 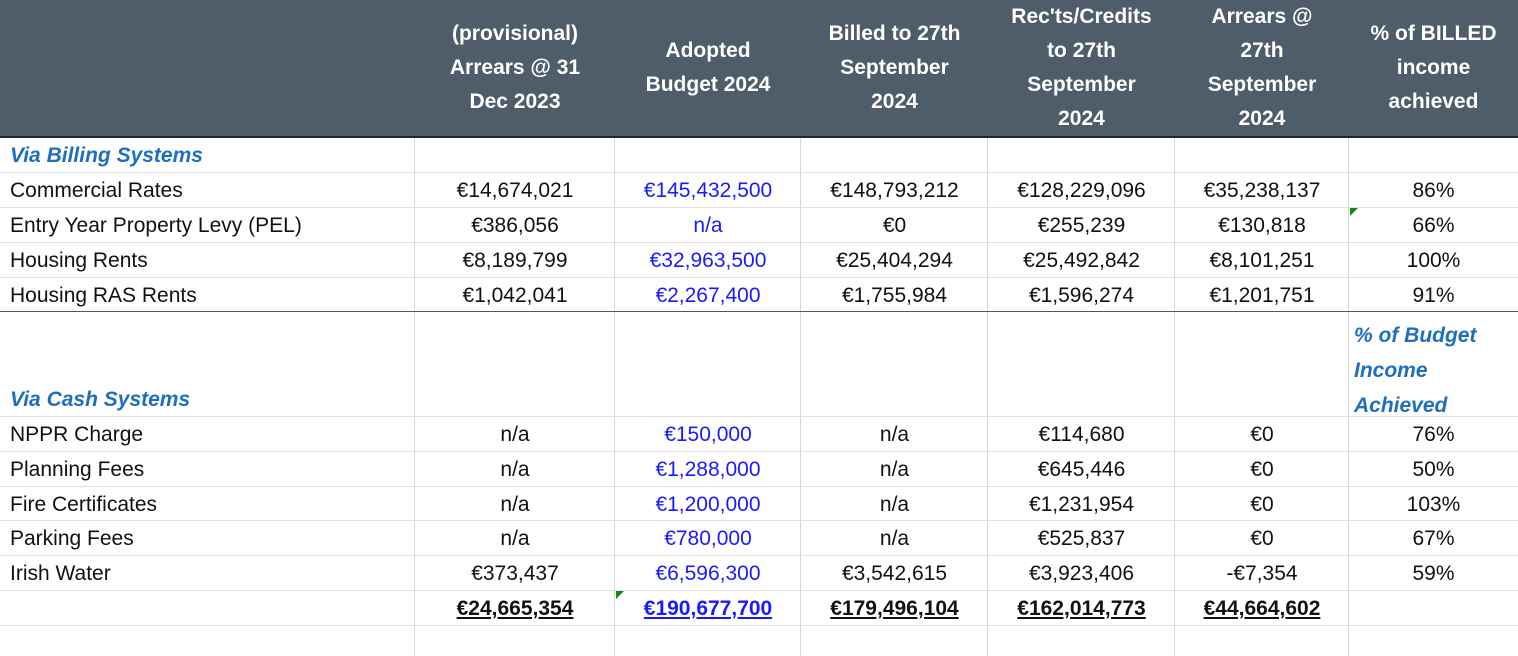 What do you see at coordinates (1433, 190) in the screenshot?
I see `cell-pct: 86%` at bounding box center [1433, 190].